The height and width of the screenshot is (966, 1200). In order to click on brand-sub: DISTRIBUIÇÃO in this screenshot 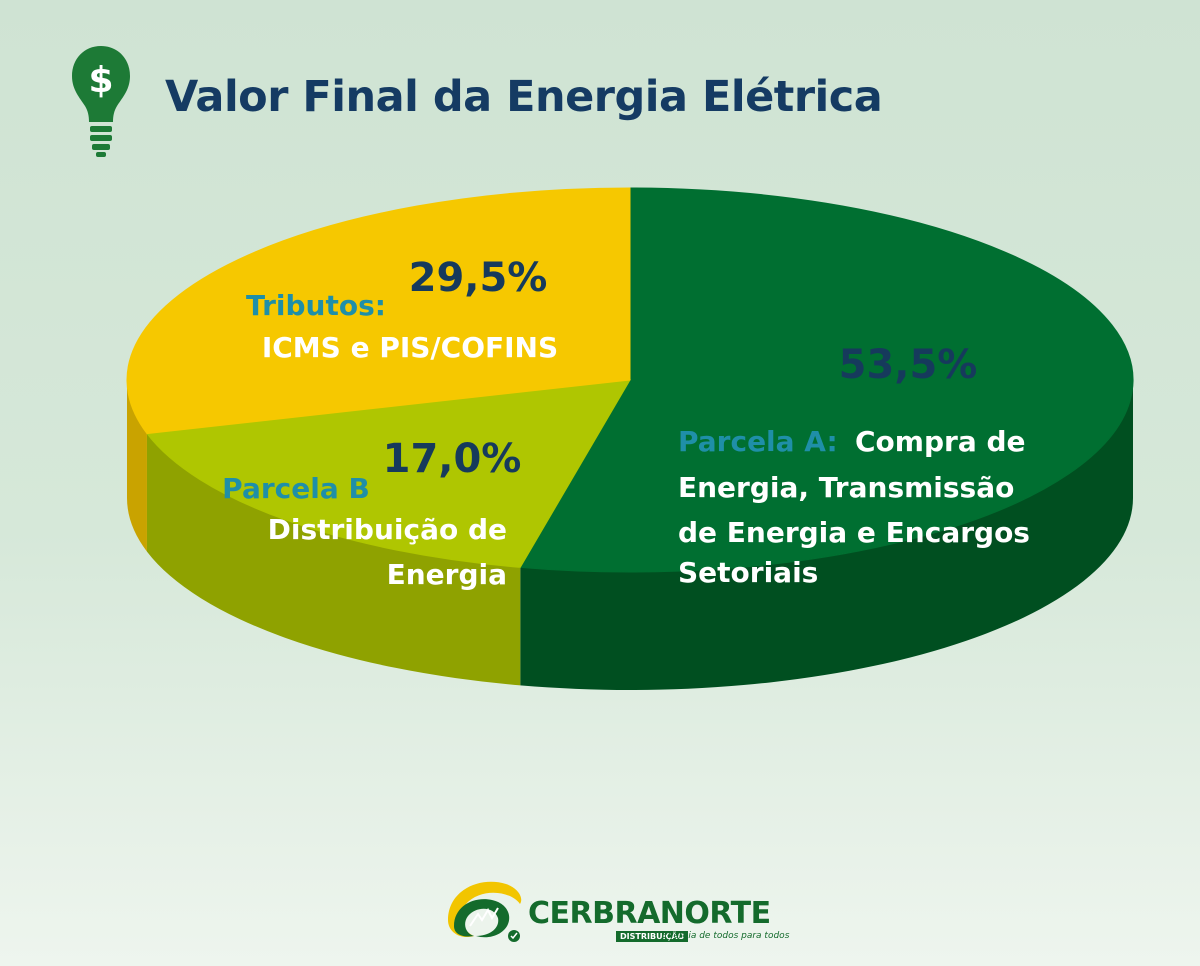, I will do `click(652, 936)`.